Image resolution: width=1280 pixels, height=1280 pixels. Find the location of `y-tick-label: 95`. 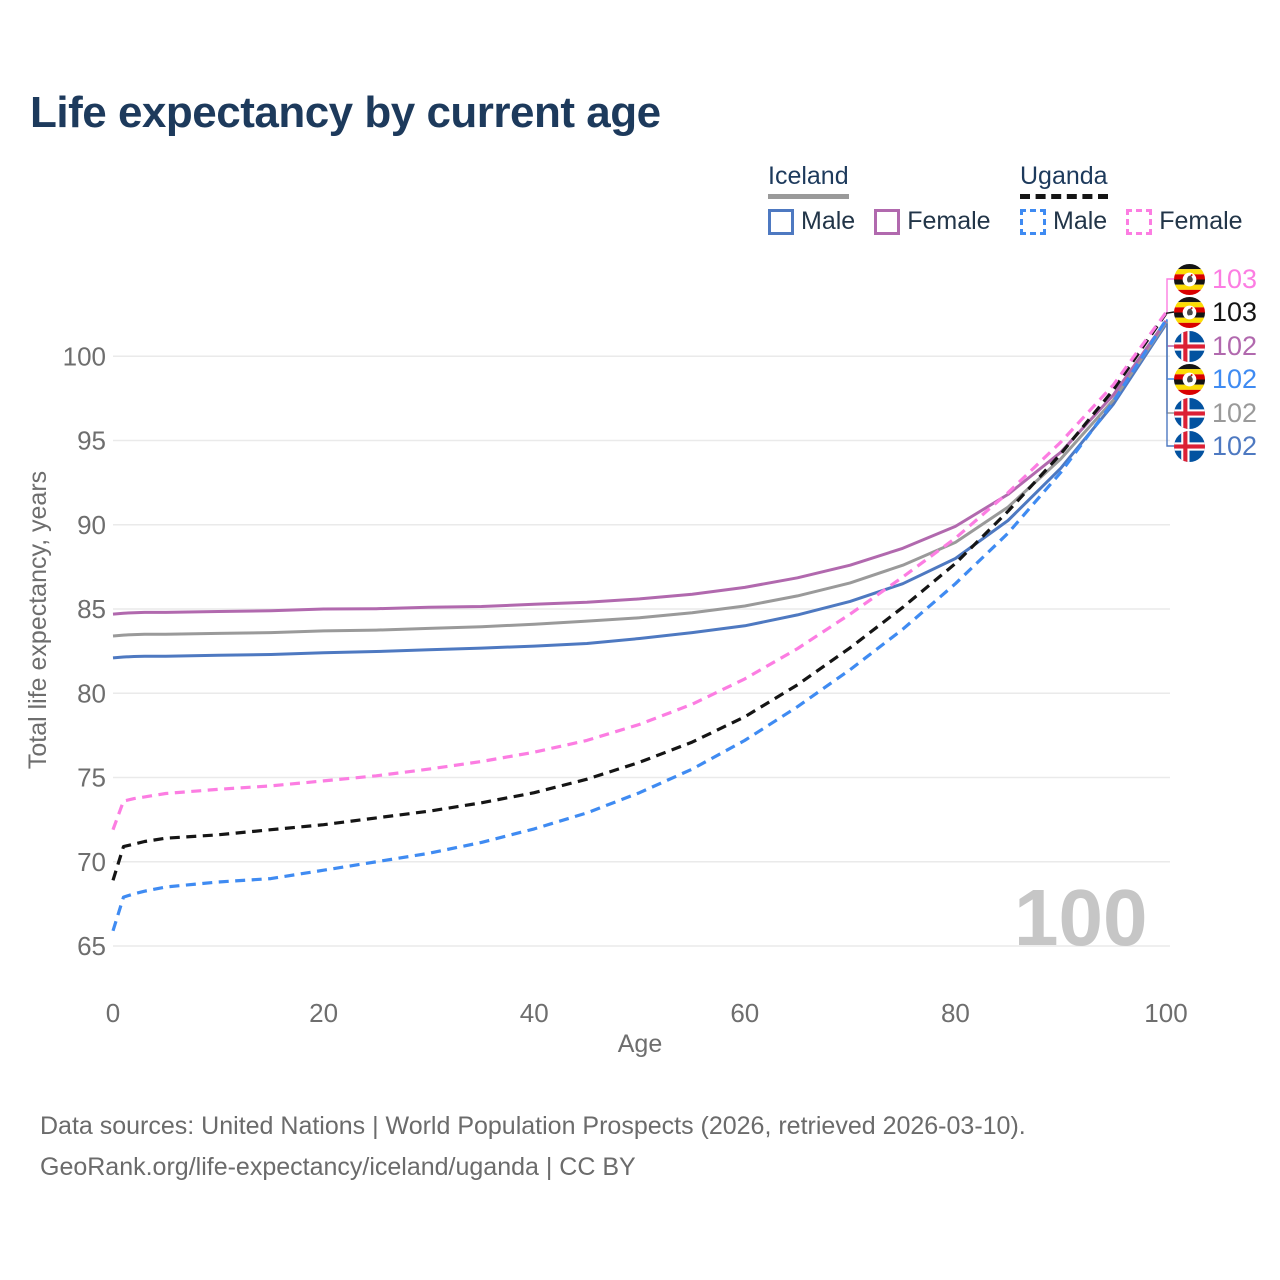

y-tick-label: 95 is located at coordinates (91, 441).